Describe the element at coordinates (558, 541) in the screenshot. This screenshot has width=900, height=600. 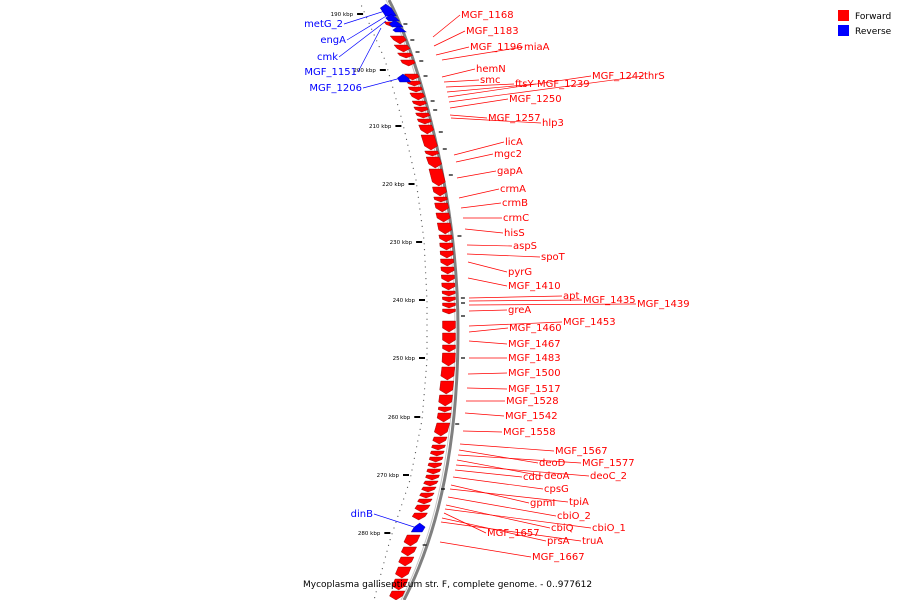
I see `gene-label-prsa: prsA` at that location.